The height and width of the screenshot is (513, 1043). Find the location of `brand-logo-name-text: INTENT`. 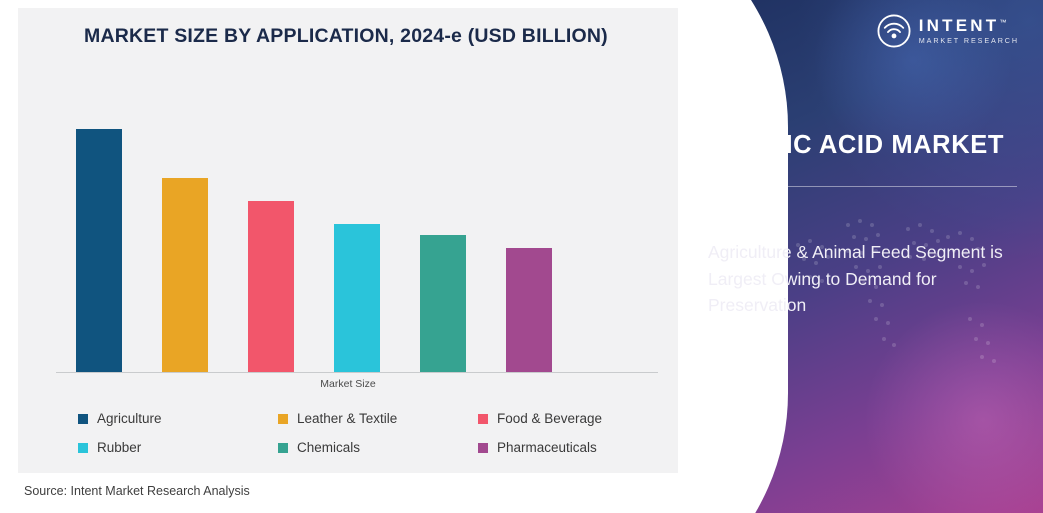

brand-logo-name-text: INTENT is located at coordinates (959, 25).